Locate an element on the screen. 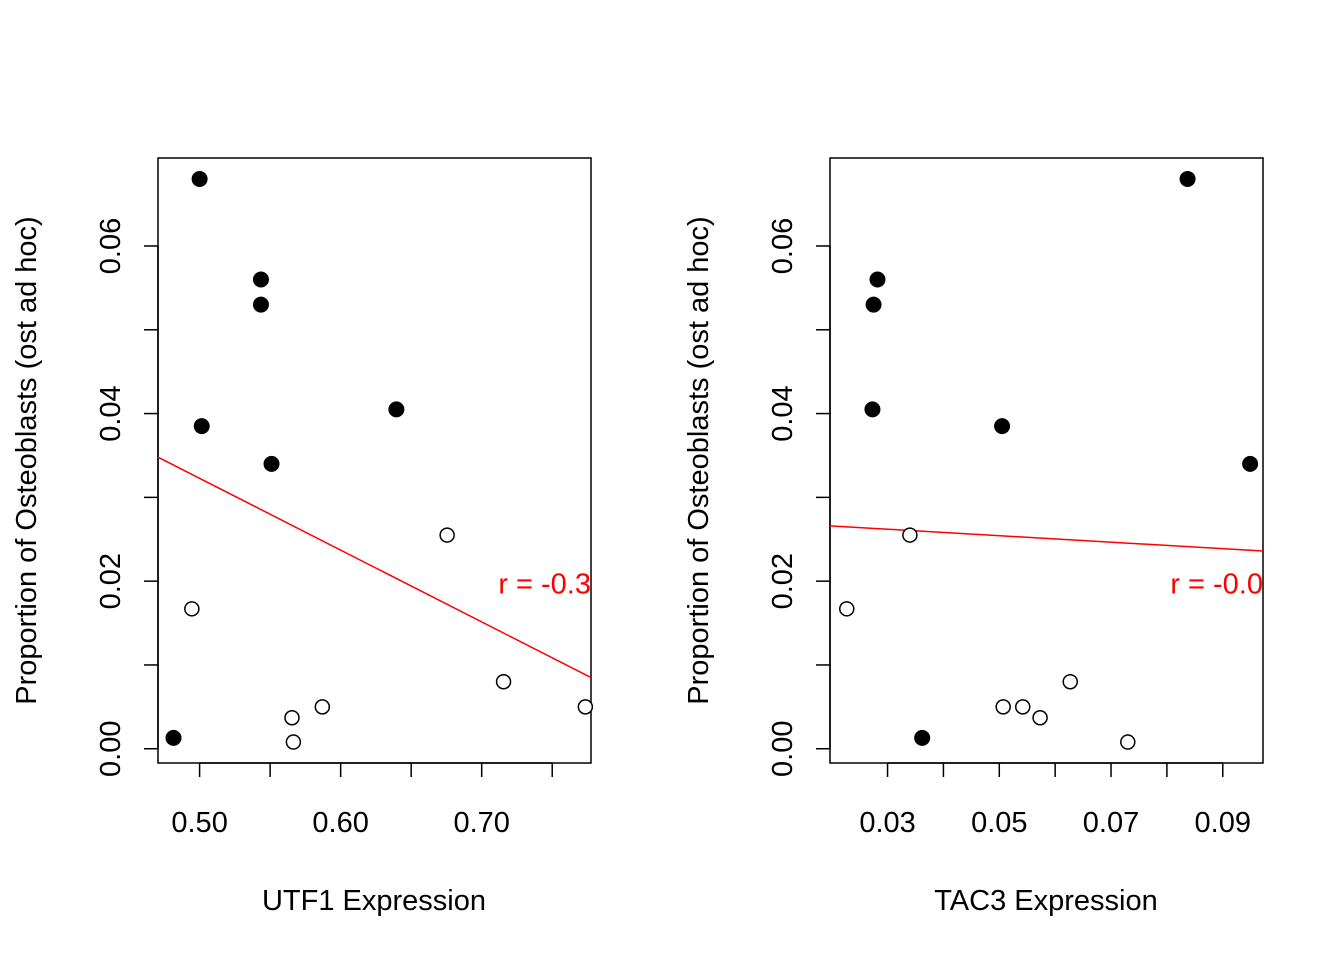 The height and width of the screenshot is (965, 1344). correlation-annotation: r = -0.3 is located at coordinates (544, 585).